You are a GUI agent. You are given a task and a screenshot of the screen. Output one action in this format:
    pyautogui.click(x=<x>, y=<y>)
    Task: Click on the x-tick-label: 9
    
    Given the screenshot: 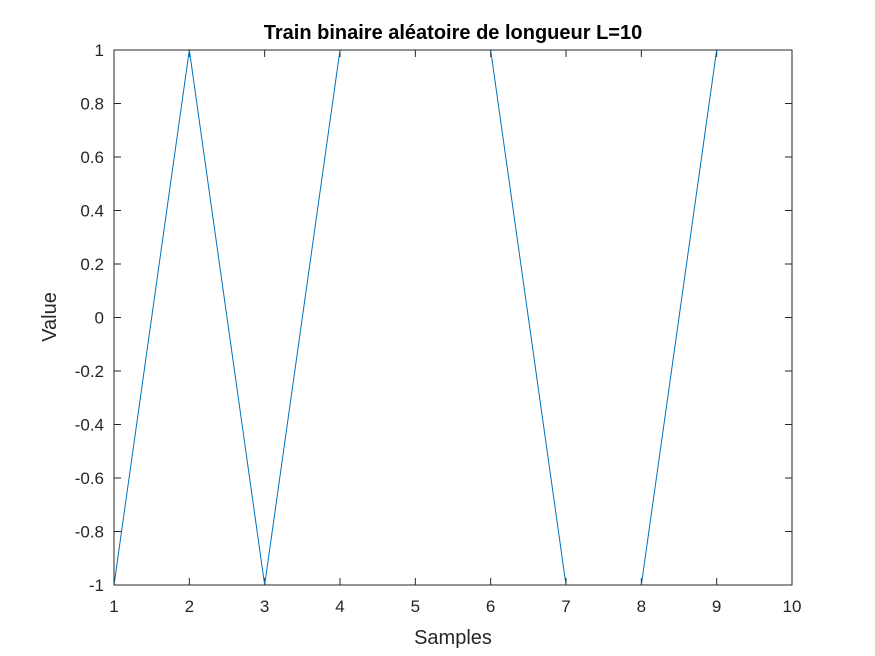 What is the action you would take?
    pyautogui.click(x=716, y=606)
    